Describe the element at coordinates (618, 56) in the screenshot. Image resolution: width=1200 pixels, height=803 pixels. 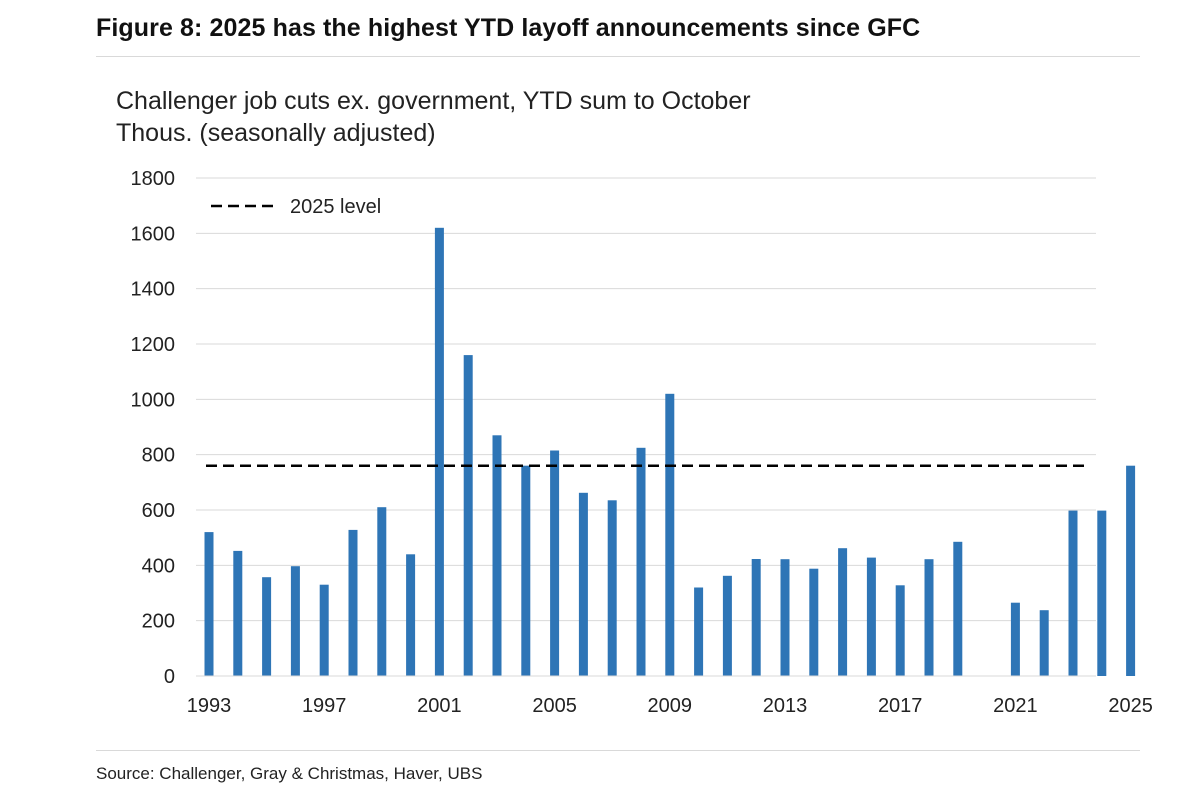
I see `title-divider` at that location.